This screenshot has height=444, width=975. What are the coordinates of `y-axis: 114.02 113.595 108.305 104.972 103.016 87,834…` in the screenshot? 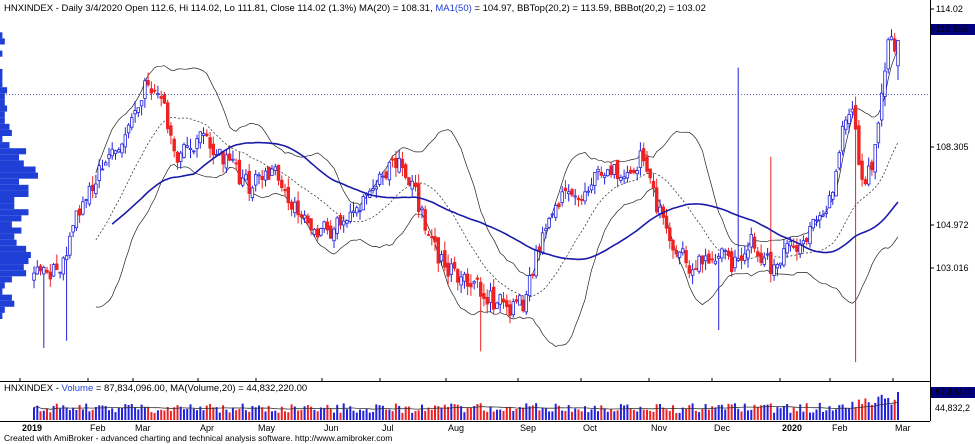 It's located at (952, 209).